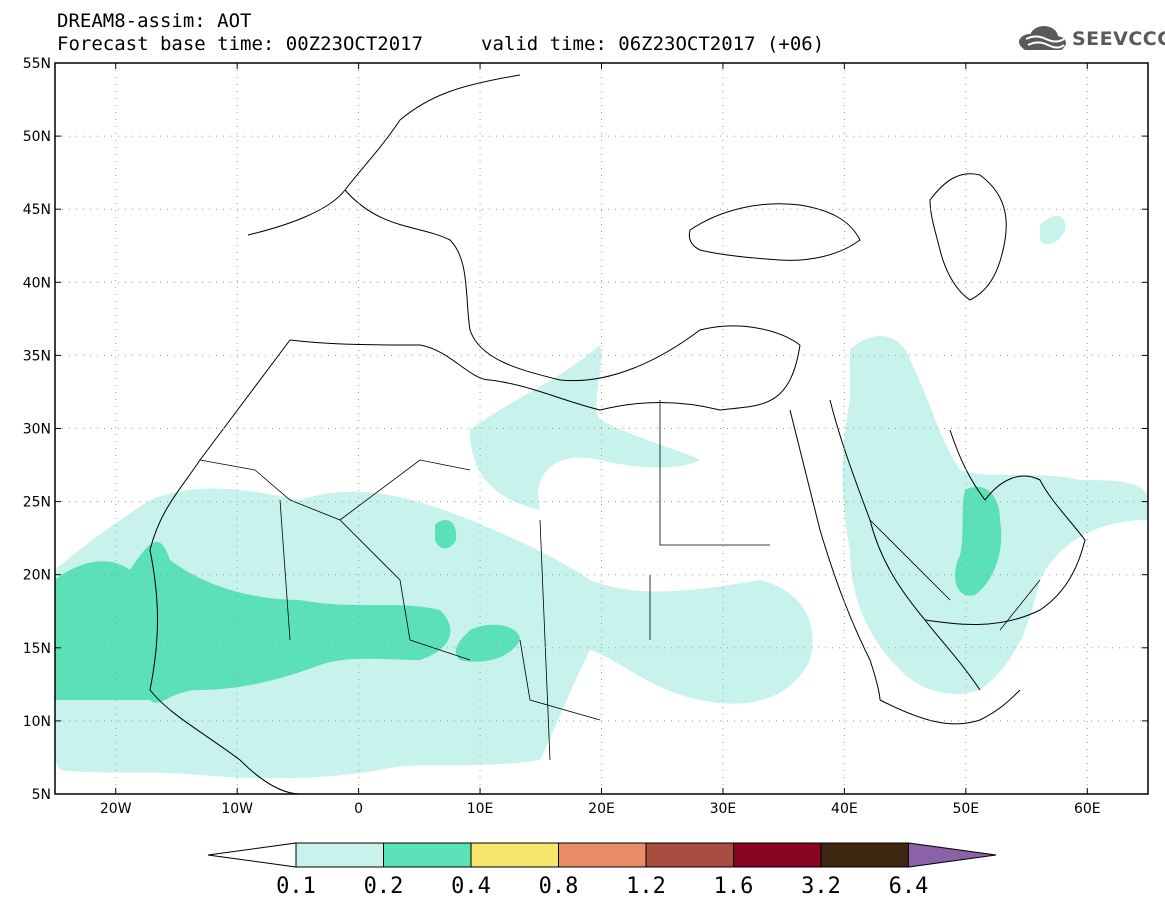  Describe the element at coordinates (821, 886) in the screenshot. I see `colorbar-label: 3.2` at that location.